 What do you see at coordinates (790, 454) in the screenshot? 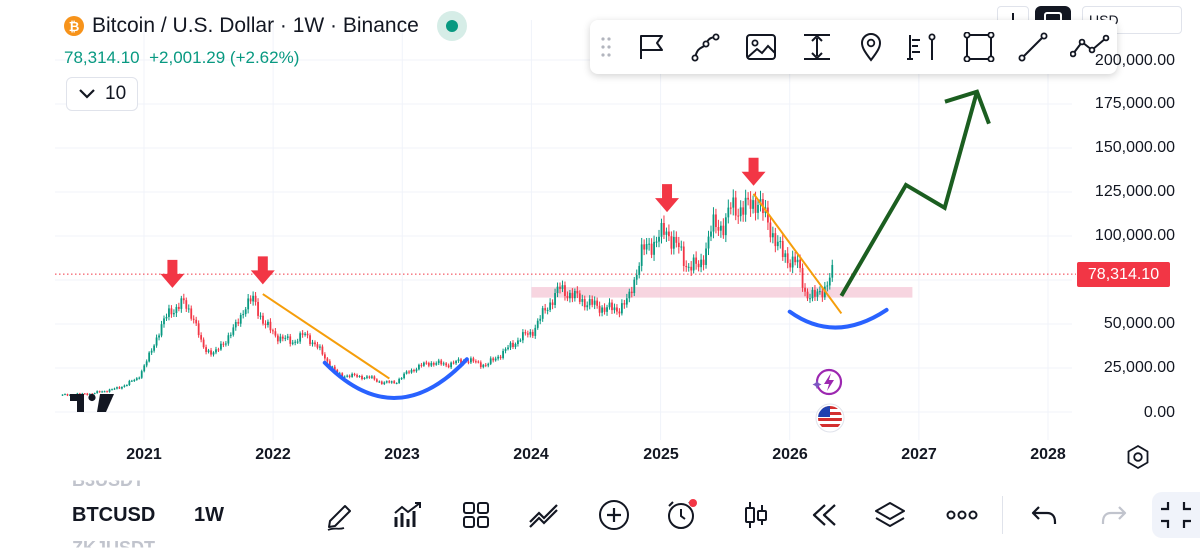
I see `x-tick: 2026` at bounding box center [790, 454].